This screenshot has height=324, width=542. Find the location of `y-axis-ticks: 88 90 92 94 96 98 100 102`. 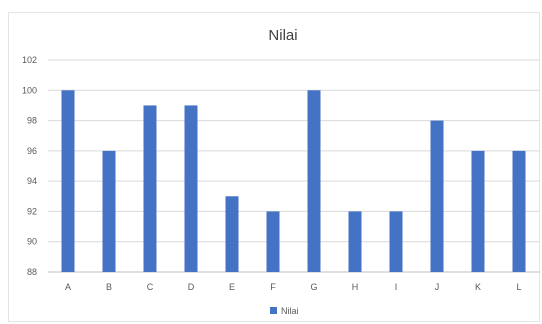

y-axis-ticks: 88 90 92 94 96 98 100 102 is located at coordinates (29, 166).